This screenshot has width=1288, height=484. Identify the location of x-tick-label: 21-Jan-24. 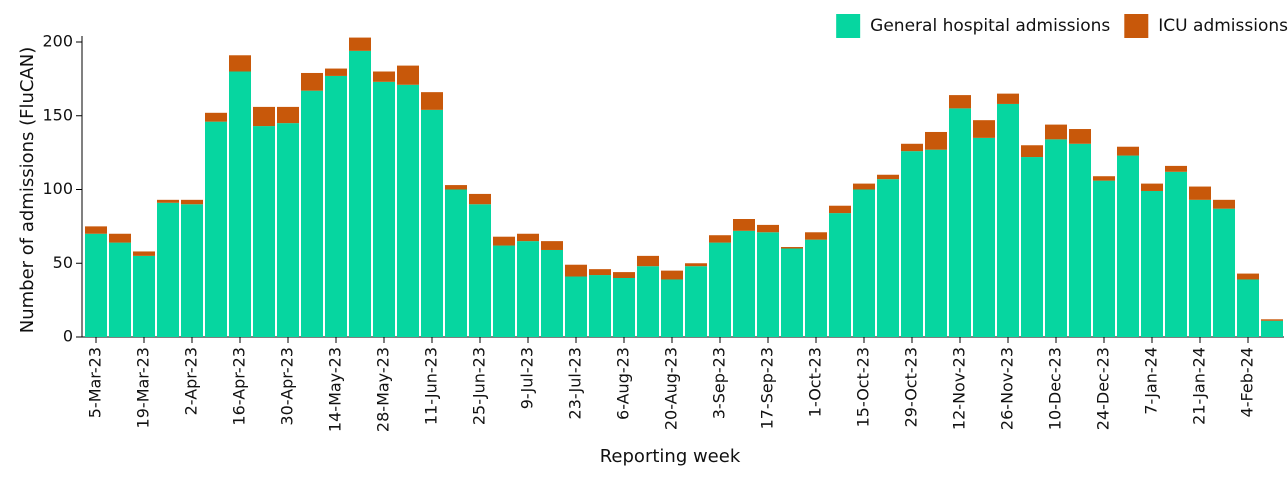
(1199, 386).